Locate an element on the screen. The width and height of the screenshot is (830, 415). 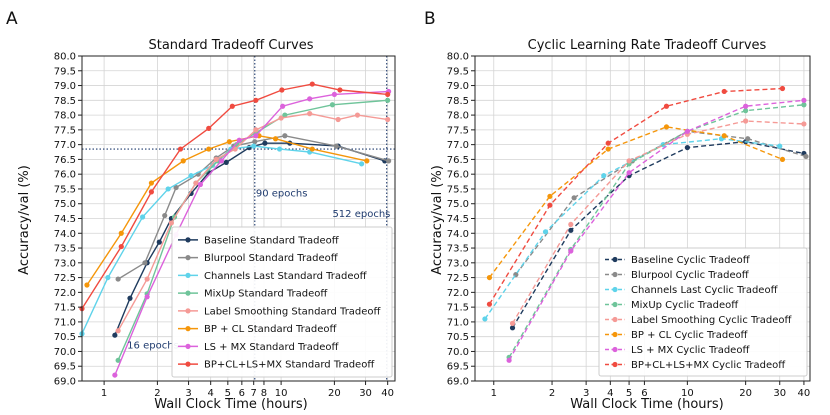
panel-b-y-tick-label: 76.5 is located at coordinates (458, 160).